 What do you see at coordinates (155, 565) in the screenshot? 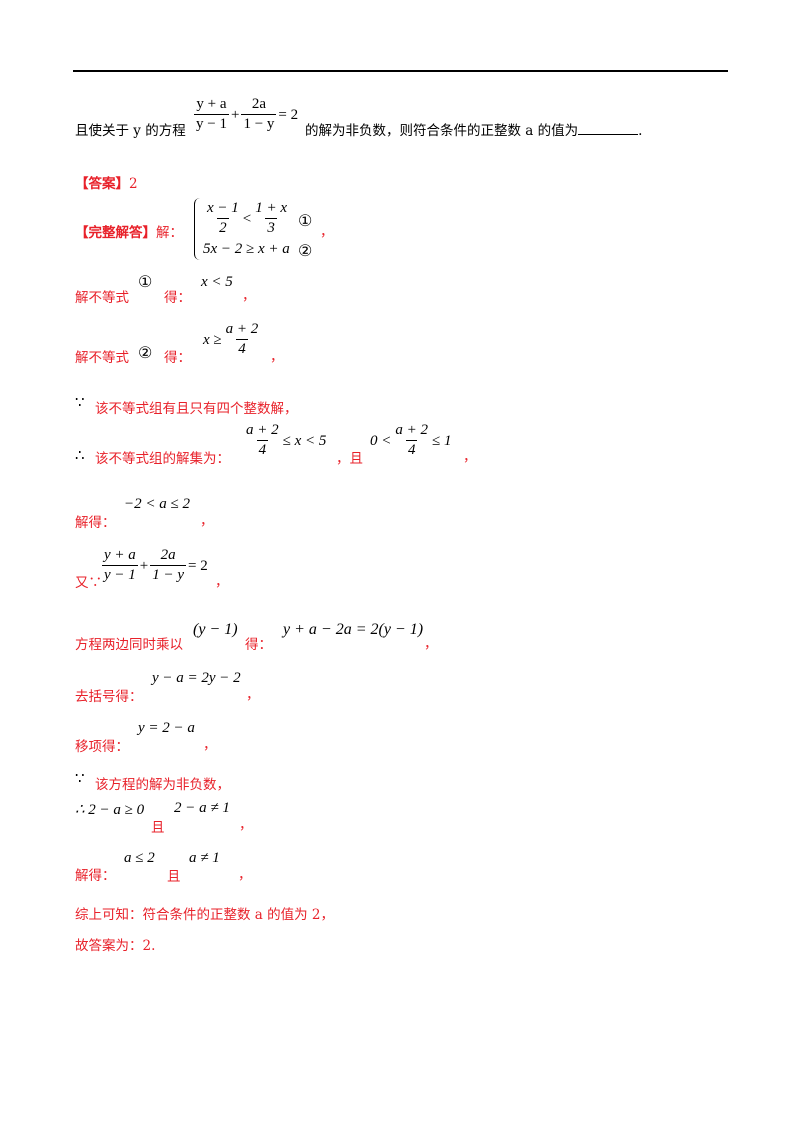
I see `also-equation: y + a y − 1 + 2a 1 − y = 2` at bounding box center [155, 565].